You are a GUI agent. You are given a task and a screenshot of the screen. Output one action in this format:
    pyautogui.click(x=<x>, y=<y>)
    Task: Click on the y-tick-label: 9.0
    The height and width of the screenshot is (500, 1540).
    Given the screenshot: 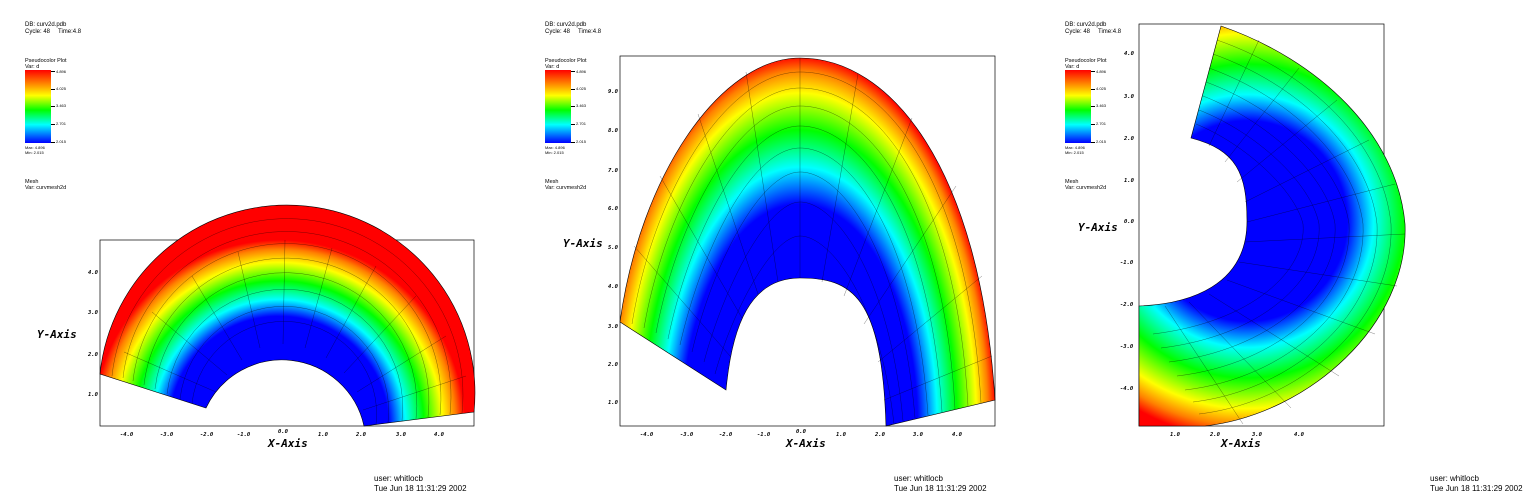 What is the action you would take?
    pyautogui.click(x=613, y=92)
    